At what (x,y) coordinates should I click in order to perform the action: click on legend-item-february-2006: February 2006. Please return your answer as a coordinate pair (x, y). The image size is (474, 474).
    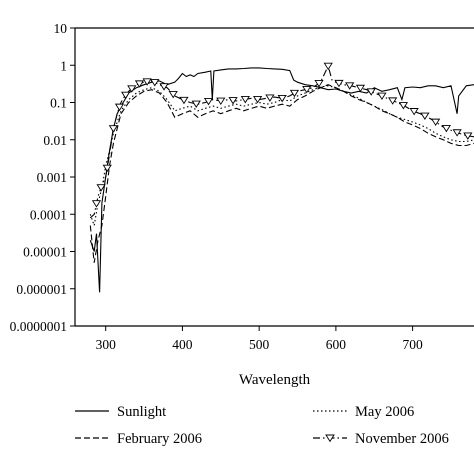
    Looking at the image, I should click on (138, 439).